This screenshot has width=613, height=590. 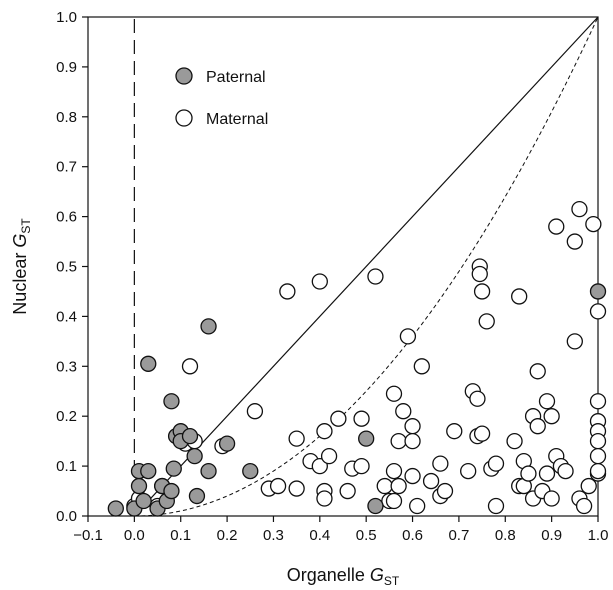 What do you see at coordinates (184, 118) in the screenshot?
I see `legend-marker-maternal` at bounding box center [184, 118].